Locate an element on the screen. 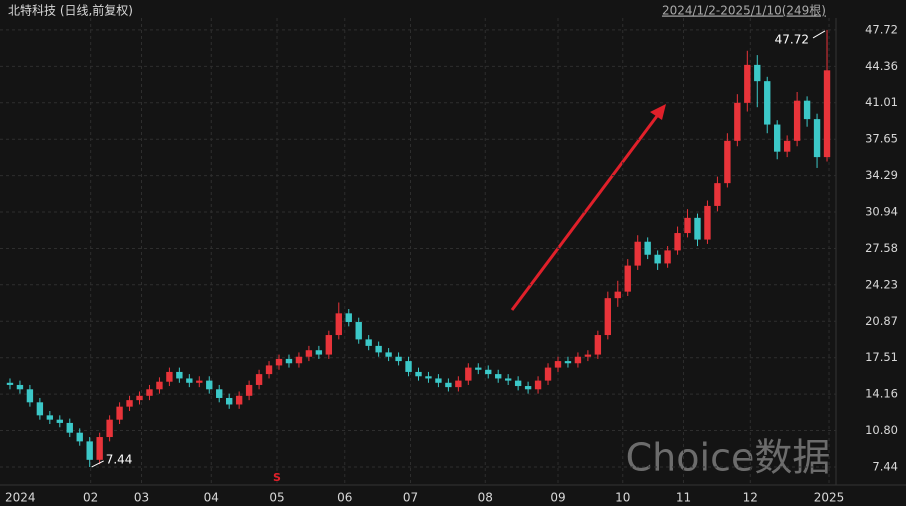  x-tick-label: 08 is located at coordinates (485, 498).